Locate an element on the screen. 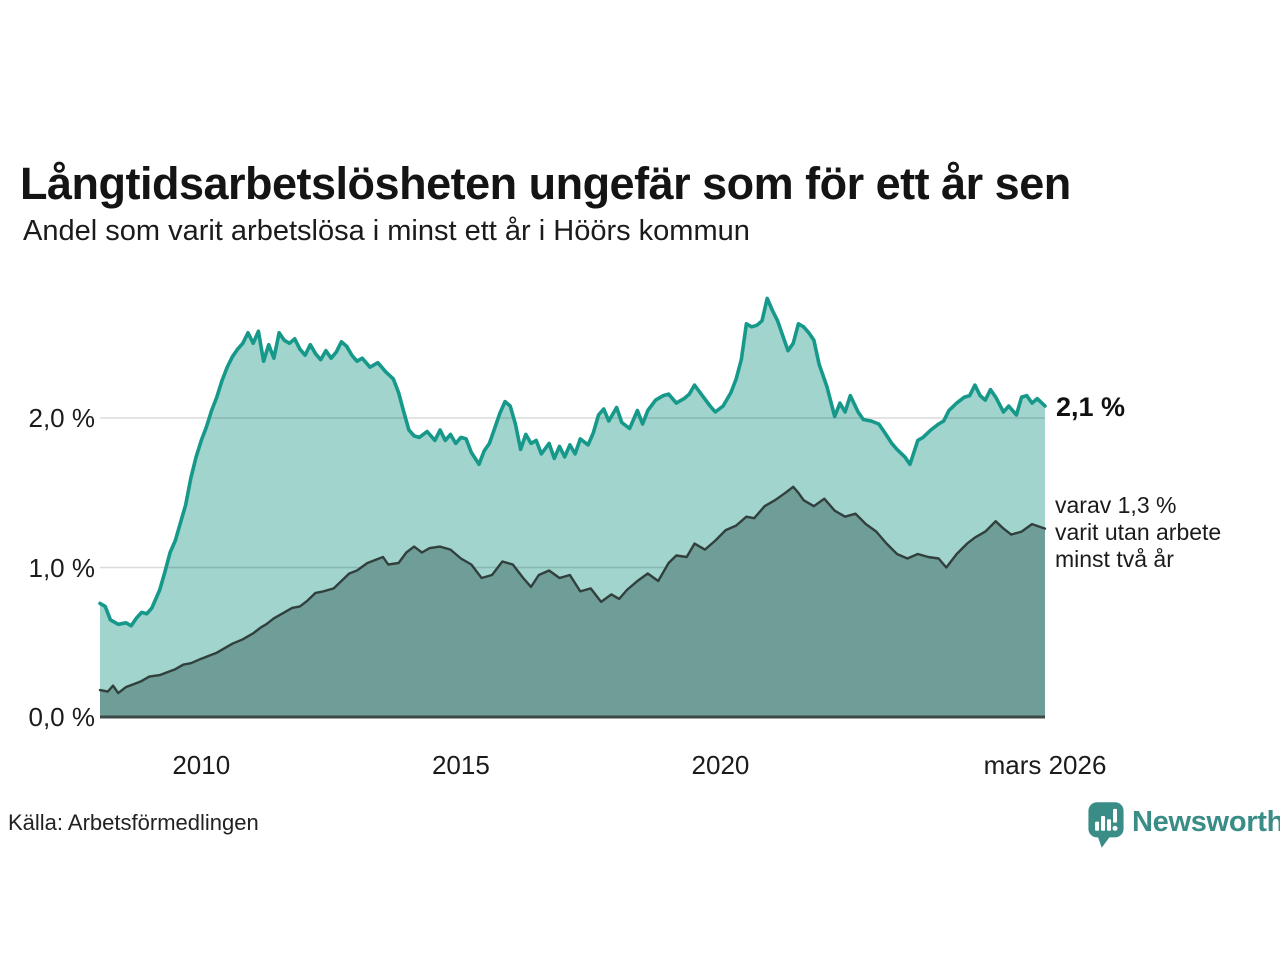 Image resolution: width=1280 pixels, height=960 pixels. x-tick-label: 2020 is located at coordinates (720, 765).